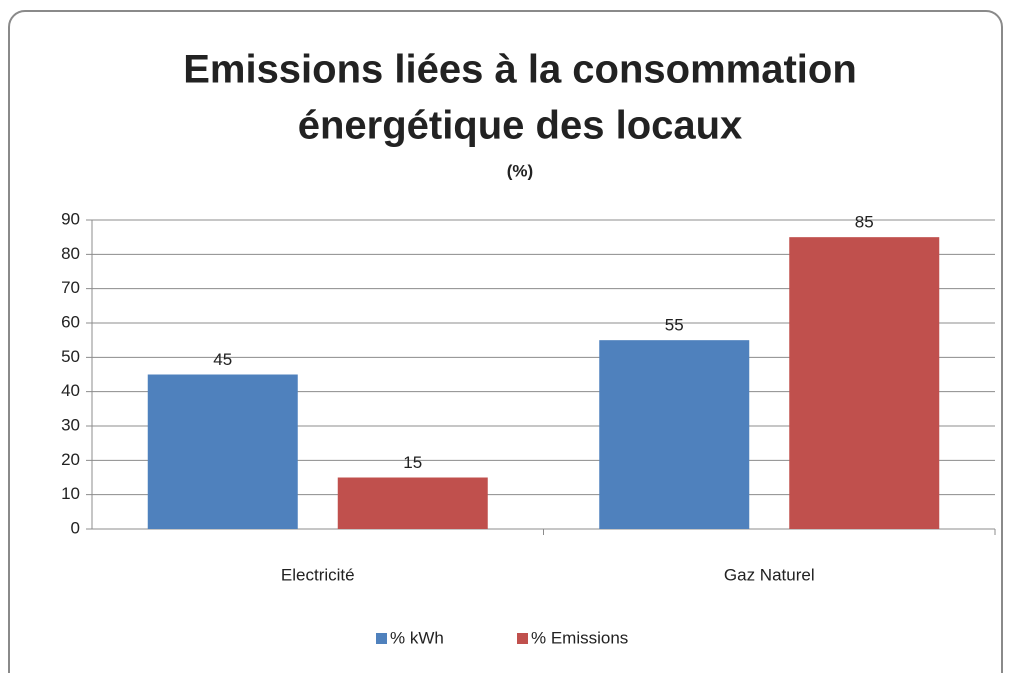  What do you see at coordinates (674, 325) in the screenshot?
I see `data-label: 55` at bounding box center [674, 325].